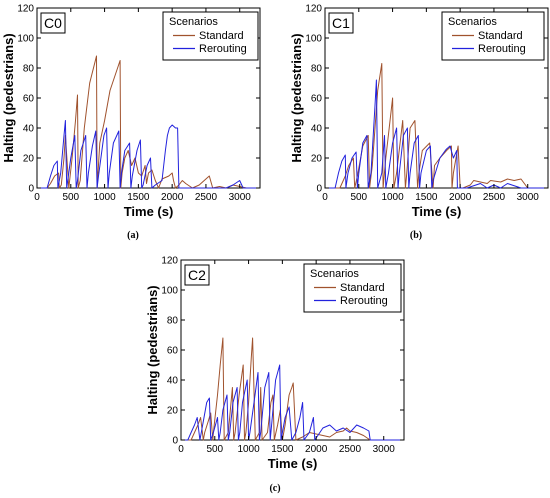  Describe the element at coordinates (416, 235) in the screenshot. I see `panel-caption: (b)` at that location.